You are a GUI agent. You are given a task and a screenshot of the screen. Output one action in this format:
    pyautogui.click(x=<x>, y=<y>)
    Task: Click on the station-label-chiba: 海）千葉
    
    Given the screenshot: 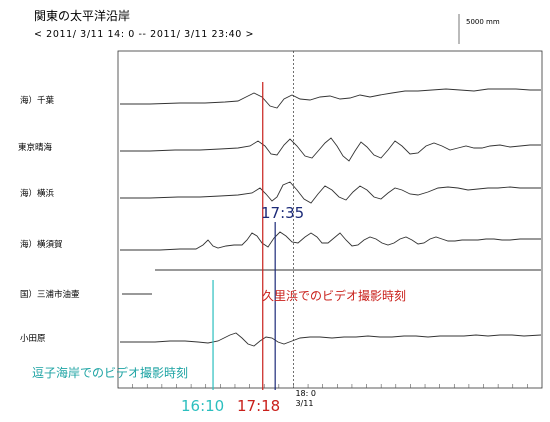 What is the action you would take?
    pyautogui.click(x=37, y=100)
    